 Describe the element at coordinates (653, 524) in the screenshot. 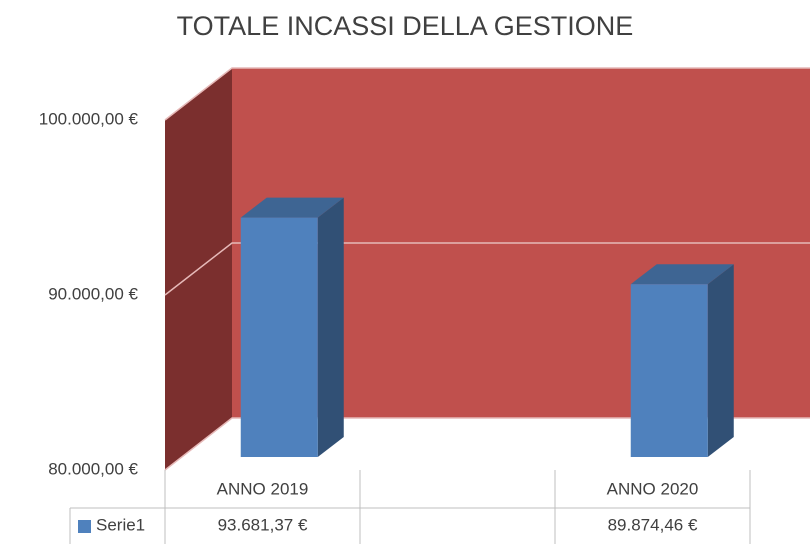

I see `data-label: 89.874,46 €` at that location.